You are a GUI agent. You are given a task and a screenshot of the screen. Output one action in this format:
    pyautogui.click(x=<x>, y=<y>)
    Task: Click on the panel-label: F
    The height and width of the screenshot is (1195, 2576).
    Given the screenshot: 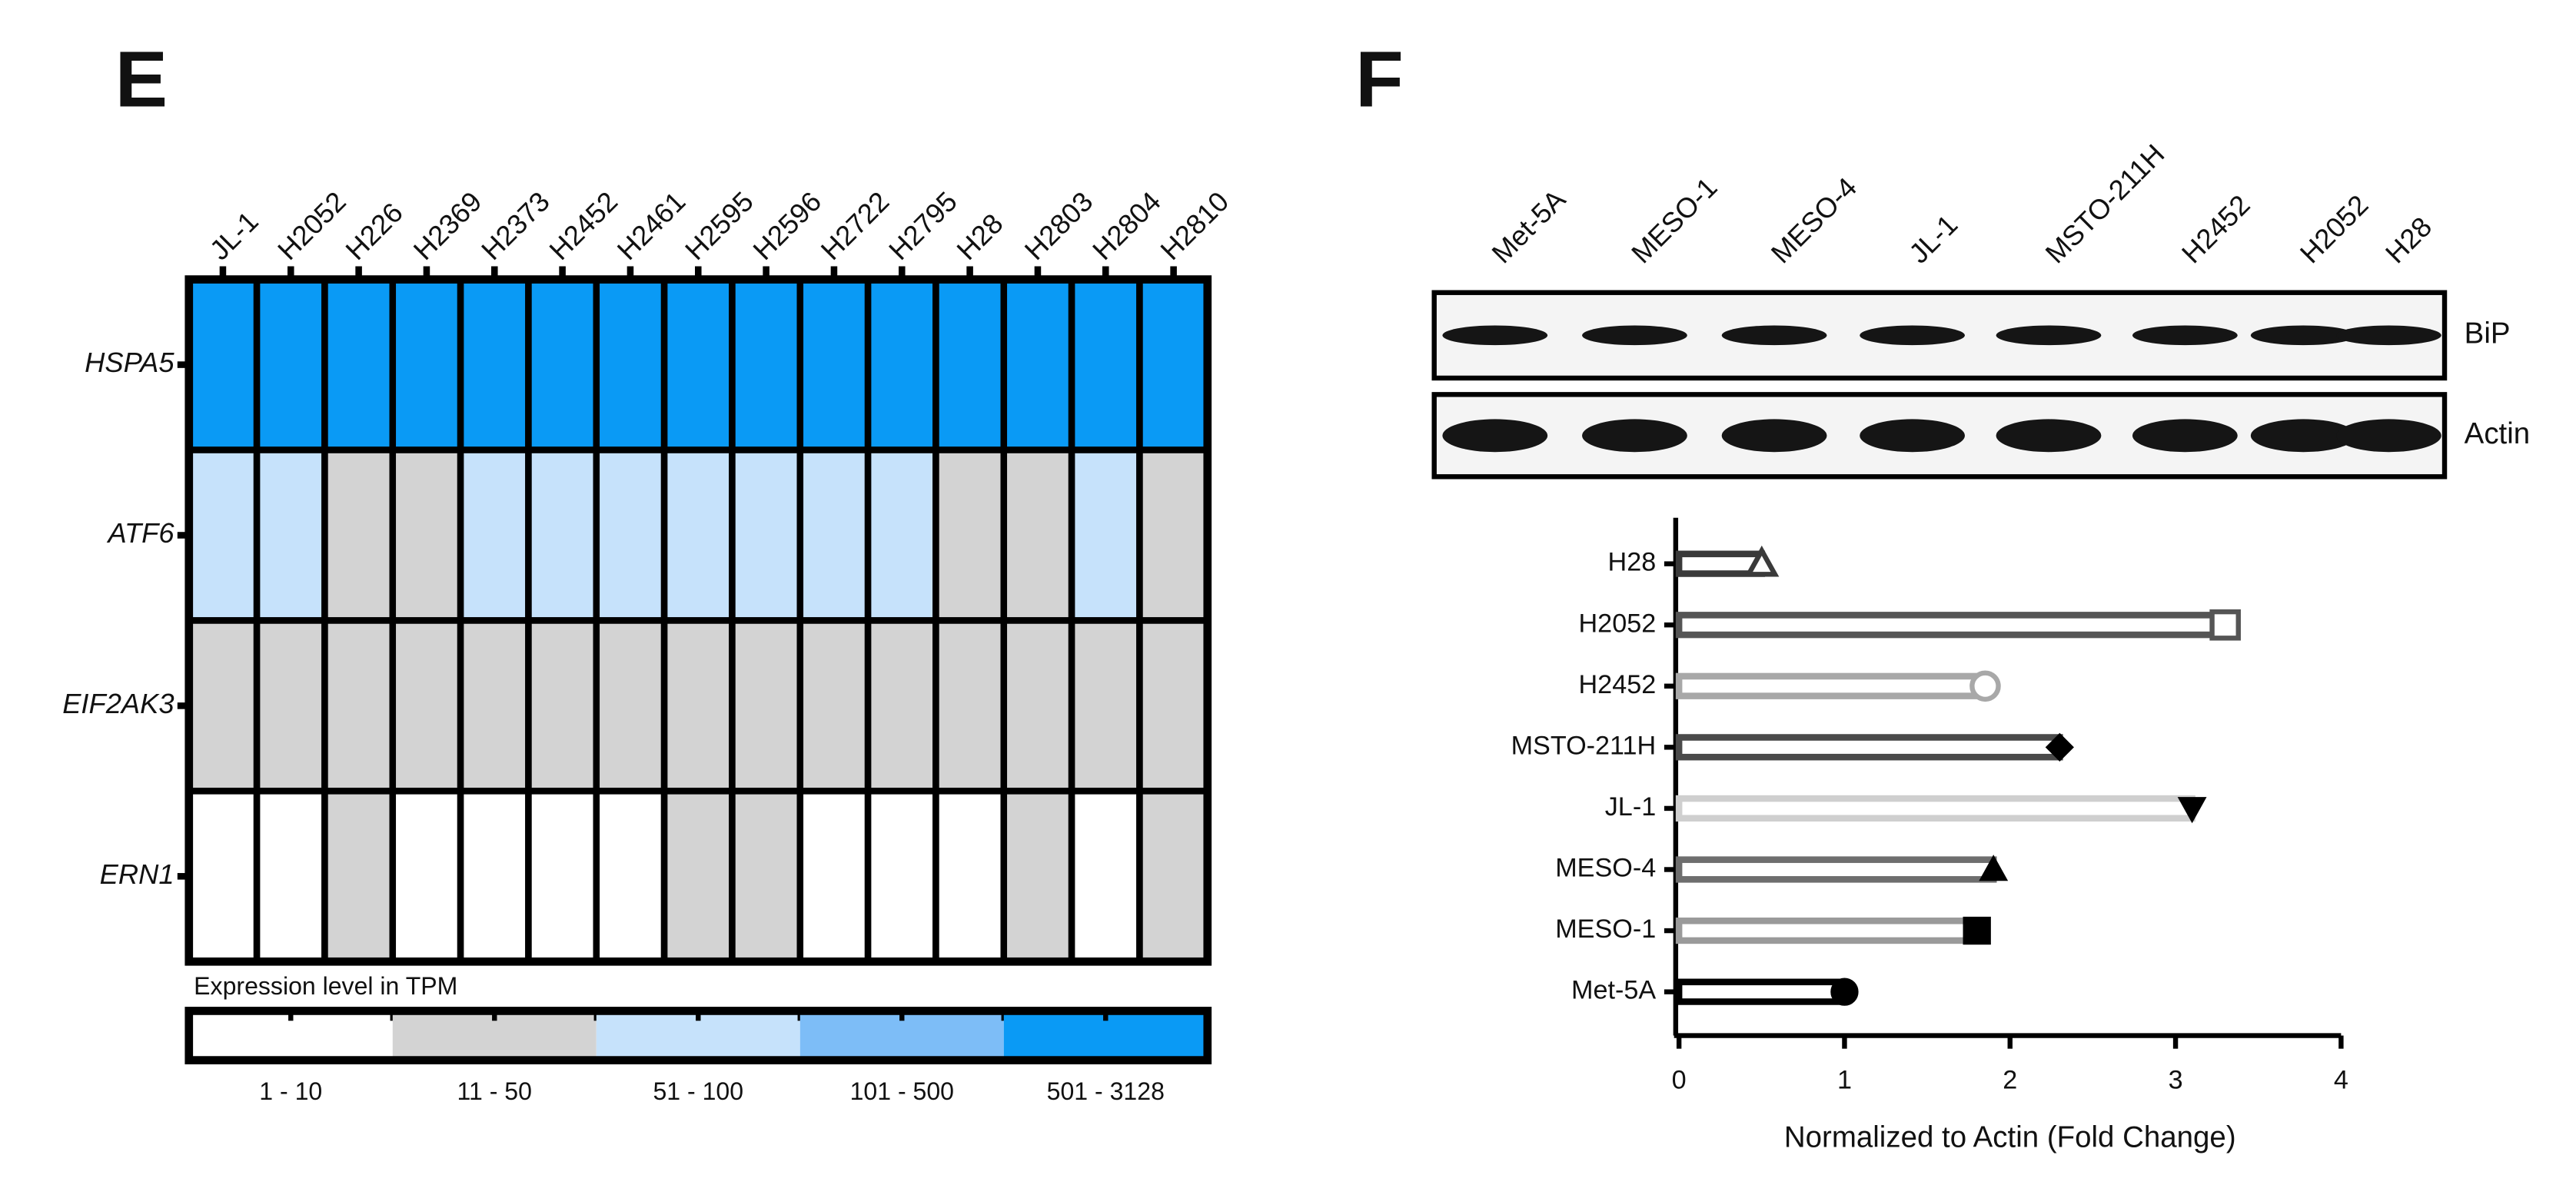 What is the action you would take?
    pyautogui.click(x=1379, y=79)
    